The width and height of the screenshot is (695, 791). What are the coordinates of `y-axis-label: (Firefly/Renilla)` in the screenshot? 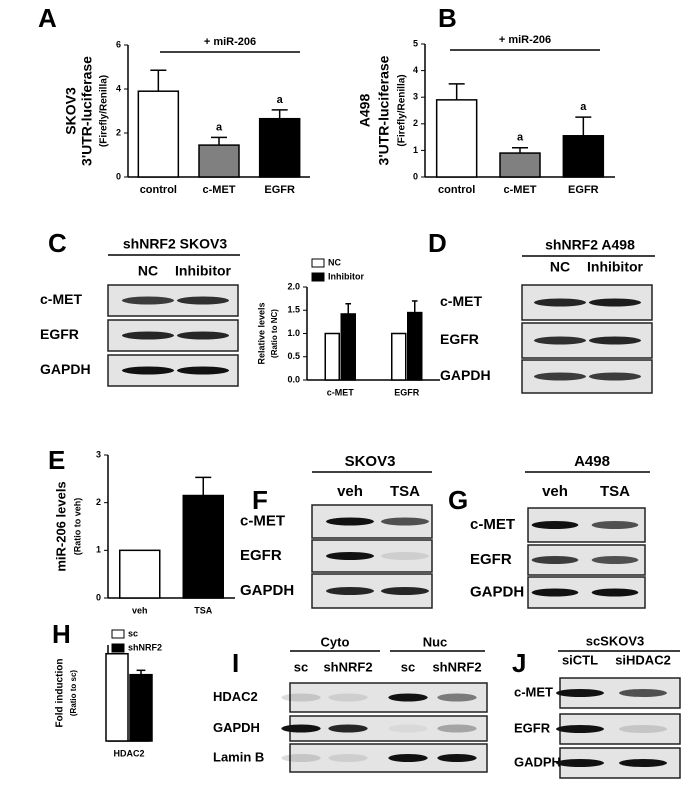 It's located at (402, 110).